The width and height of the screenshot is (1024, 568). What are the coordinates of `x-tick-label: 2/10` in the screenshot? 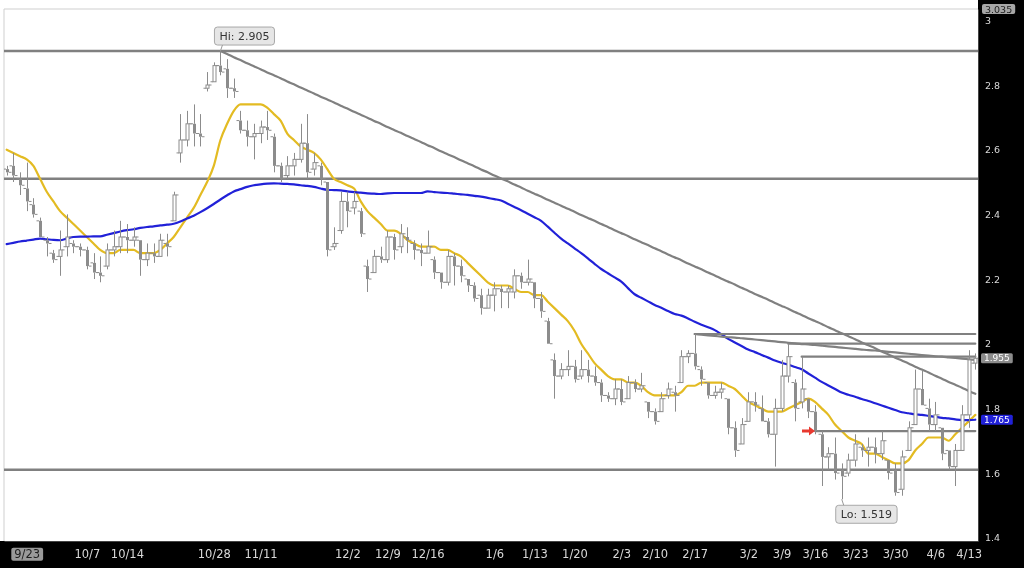 It's located at (655, 554).